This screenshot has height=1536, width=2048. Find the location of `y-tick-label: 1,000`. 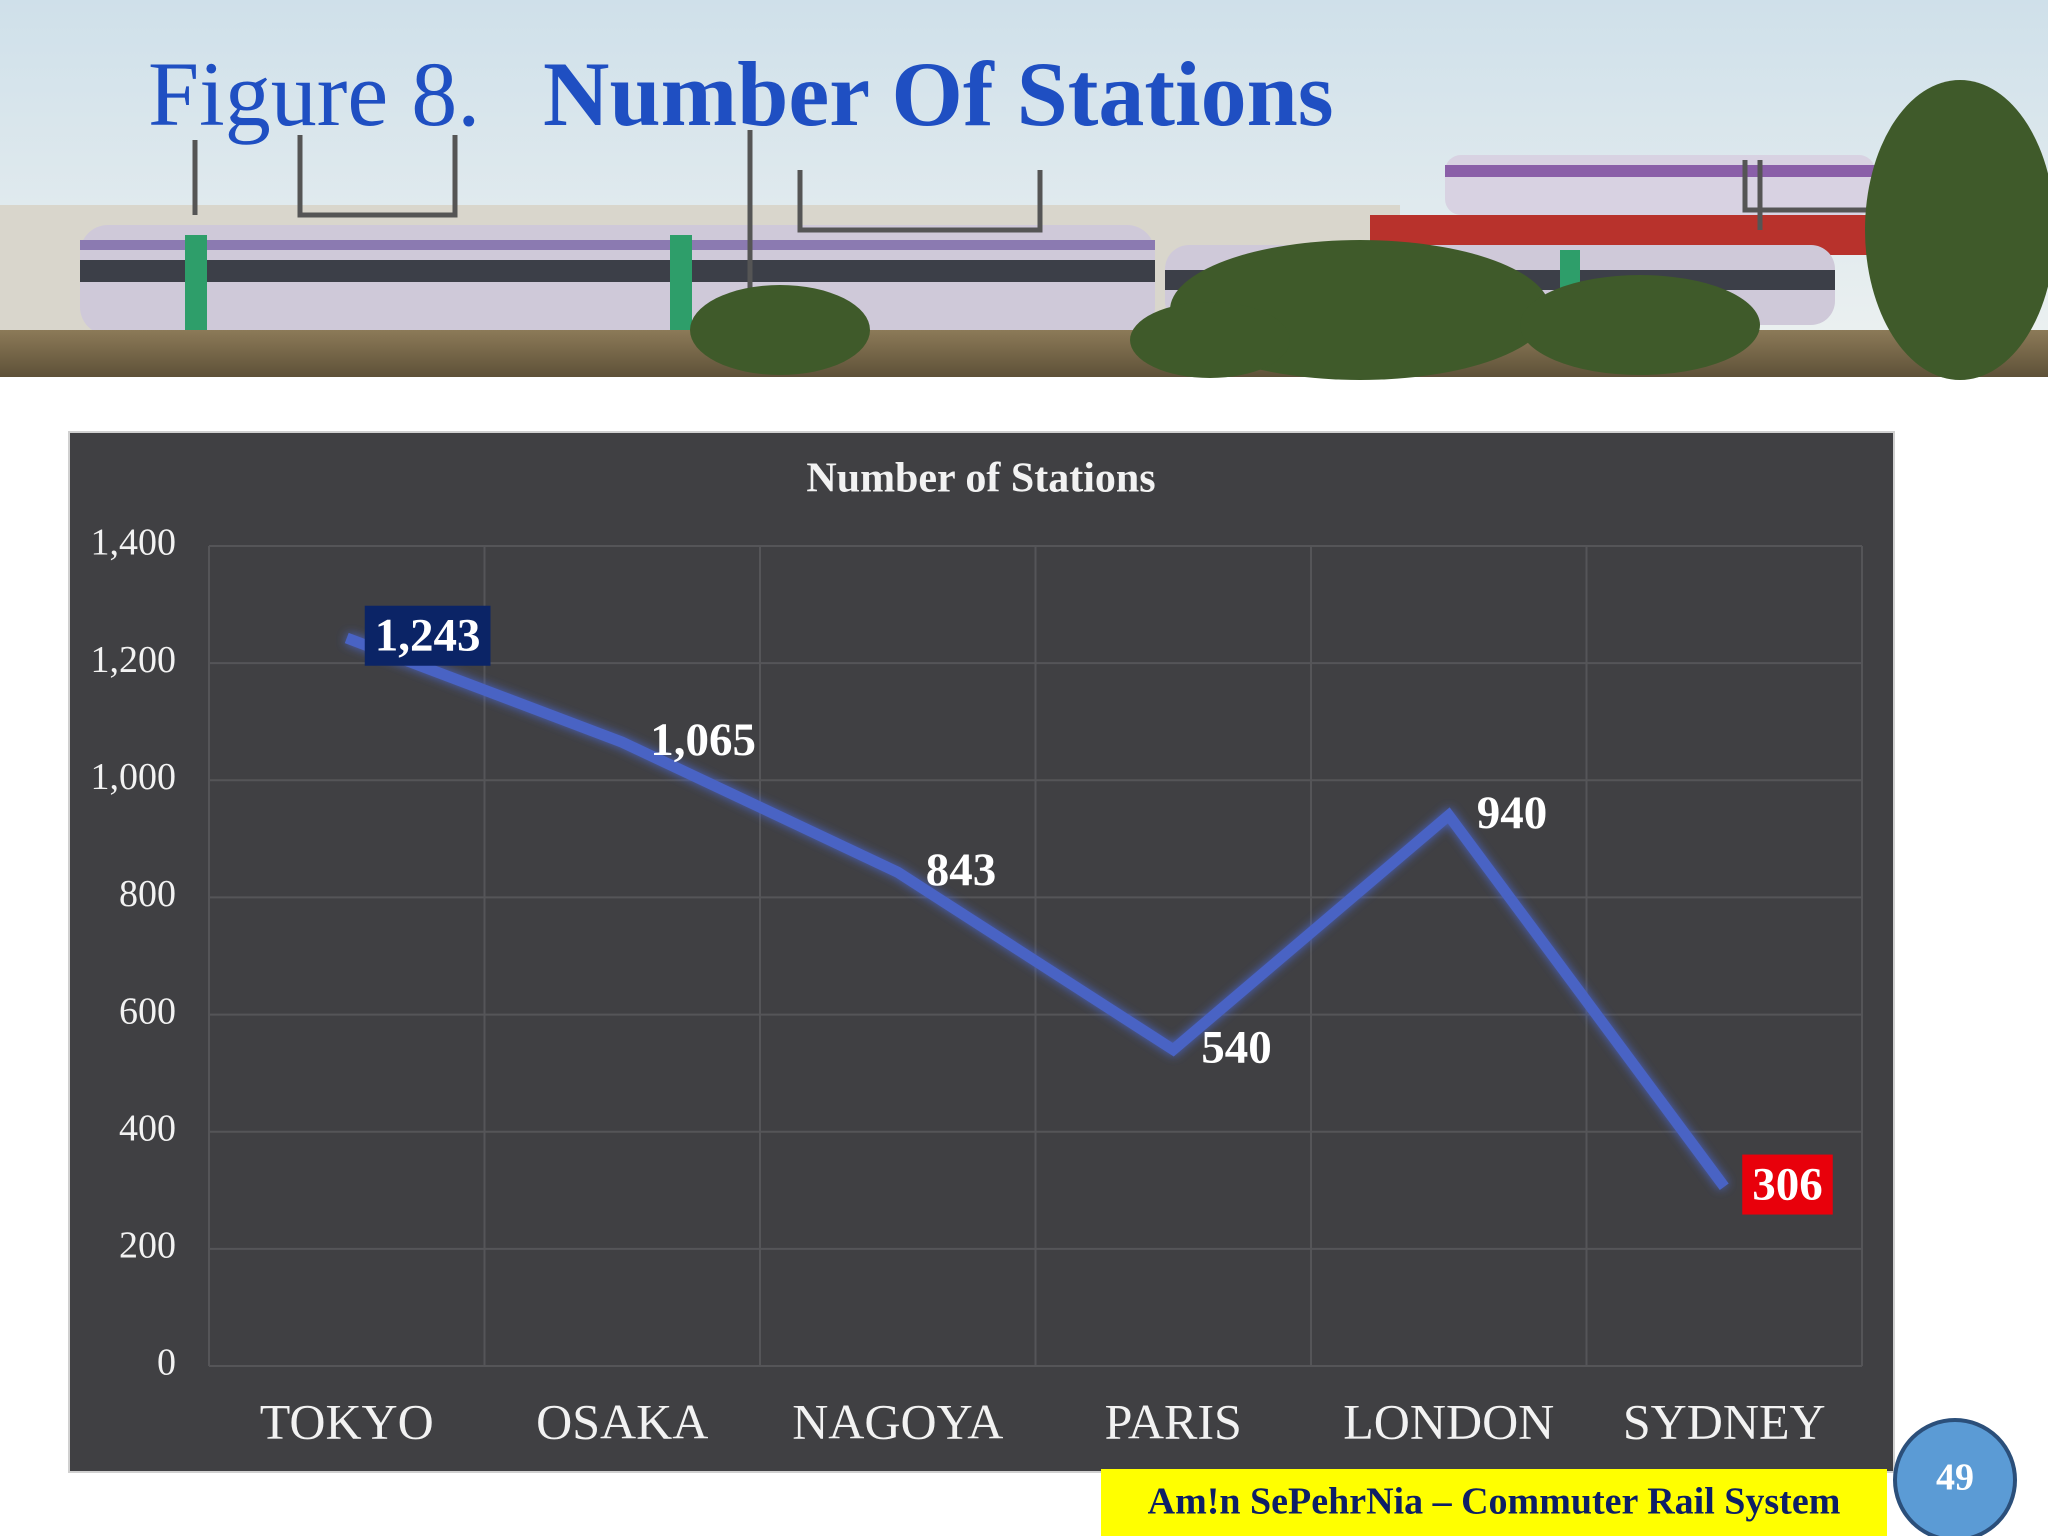

y-tick-label: 1,000 is located at coordinates (134, 777).